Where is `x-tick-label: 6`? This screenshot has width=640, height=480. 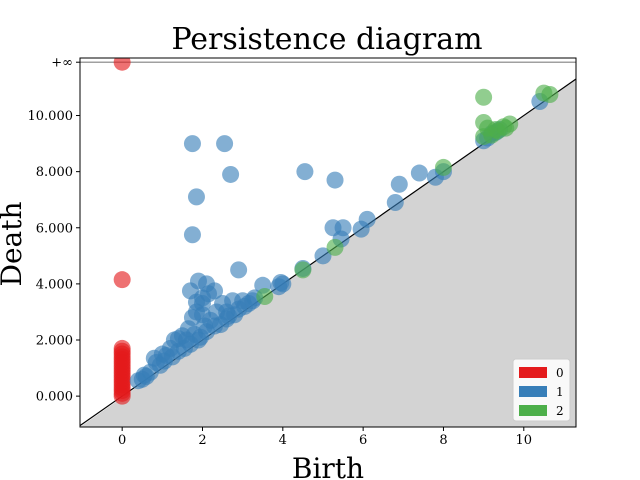 x-tick-label: 6 is located at coordinates (363, 440).